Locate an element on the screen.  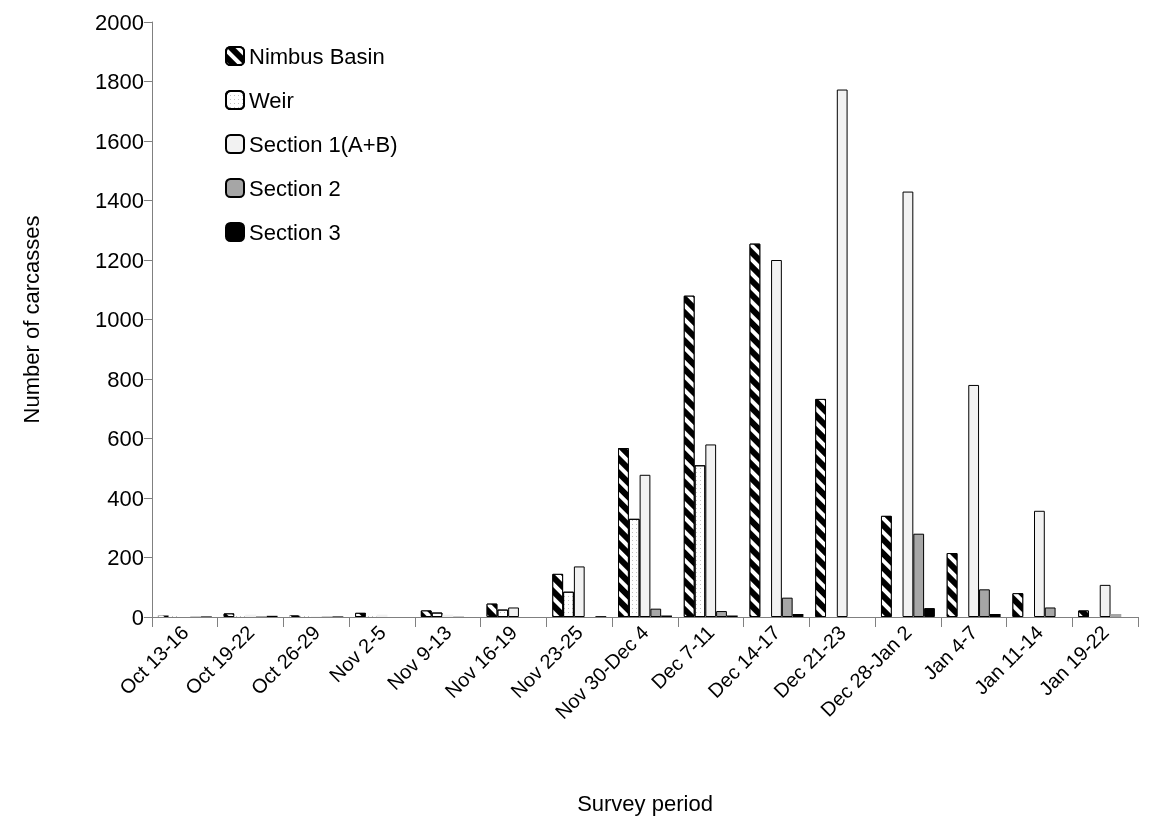
y-tick-label: 200 is located at coordinates (125, 557).